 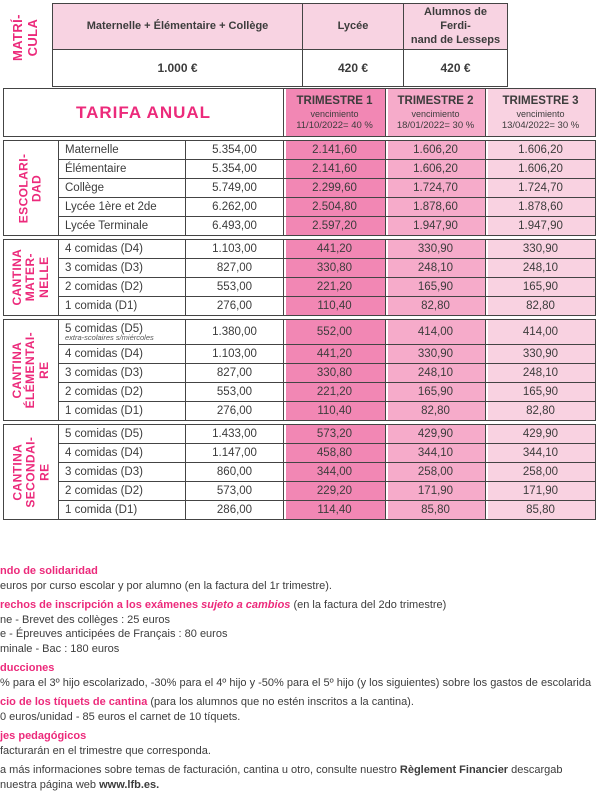 What do you see at coordinates (122, 306) in the screenshot?
I see `row-label: 1 comida (D1)` at bounding box center [122, 306].